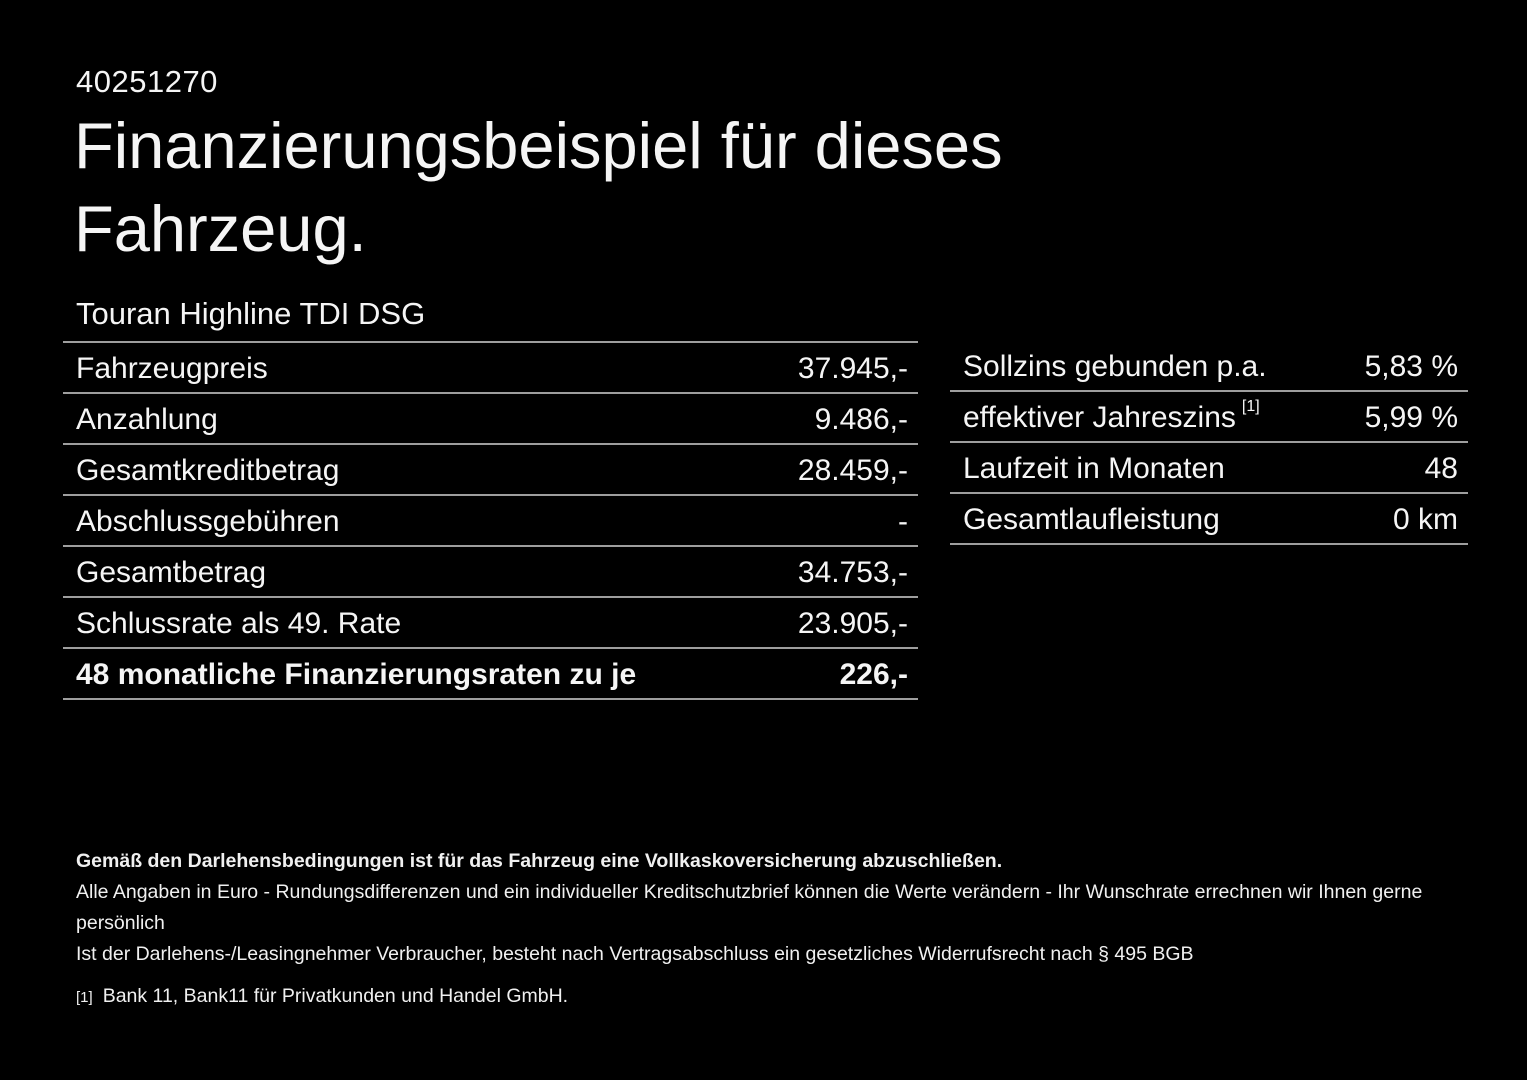 Image resolution: width=1527 pixels, height=1080 pixels. Describe the element at coordinates (1425, 519) in the screenshot. I see `row-value: 0 km` at that location.